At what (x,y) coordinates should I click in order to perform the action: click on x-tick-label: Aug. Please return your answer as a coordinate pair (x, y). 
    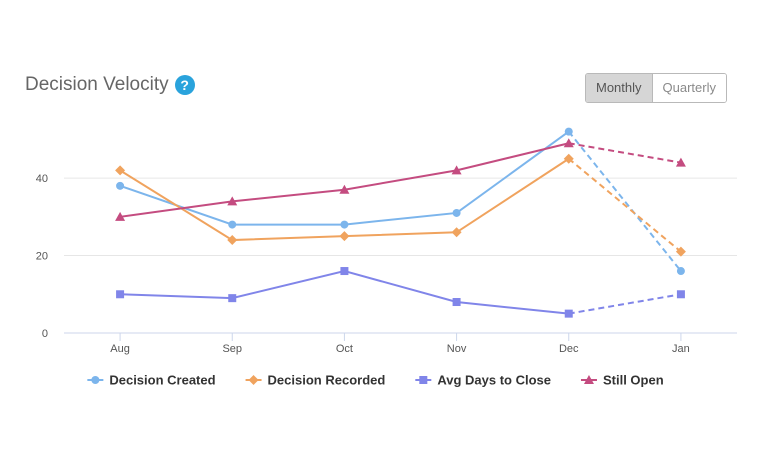
    Looking at the image, I should click on (120, 349).